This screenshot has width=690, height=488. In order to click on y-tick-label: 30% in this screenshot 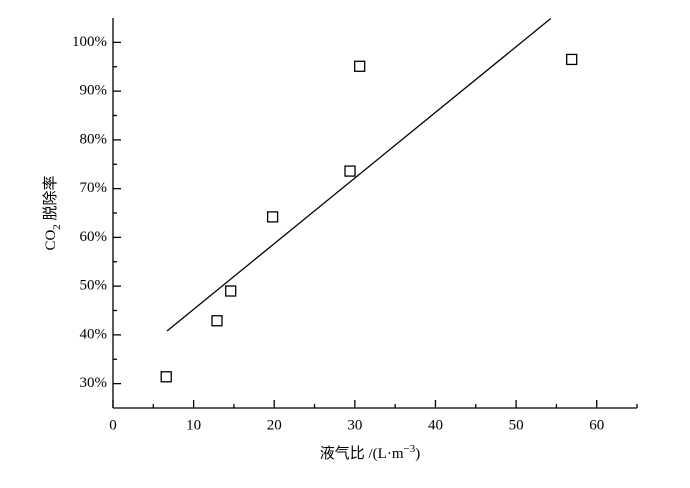, I will do `click(94, 383)`.